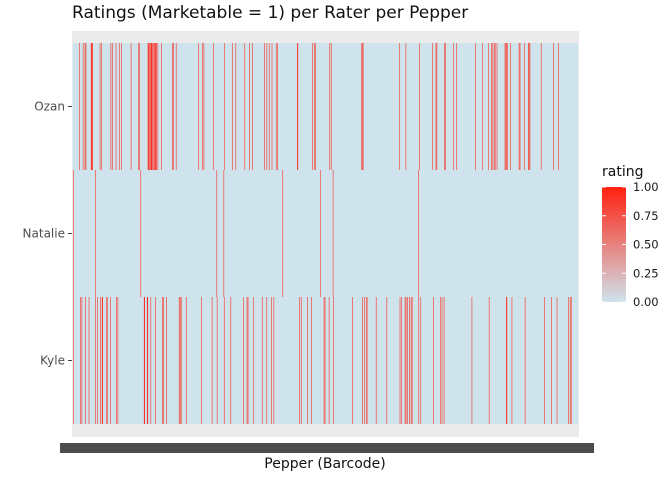 This screenshot has height=480, width=672. What do you see at coordinates (646, 216) in the screenshot?
I see `legend-tick-label: 0.75` at bounding box center [646, 216].